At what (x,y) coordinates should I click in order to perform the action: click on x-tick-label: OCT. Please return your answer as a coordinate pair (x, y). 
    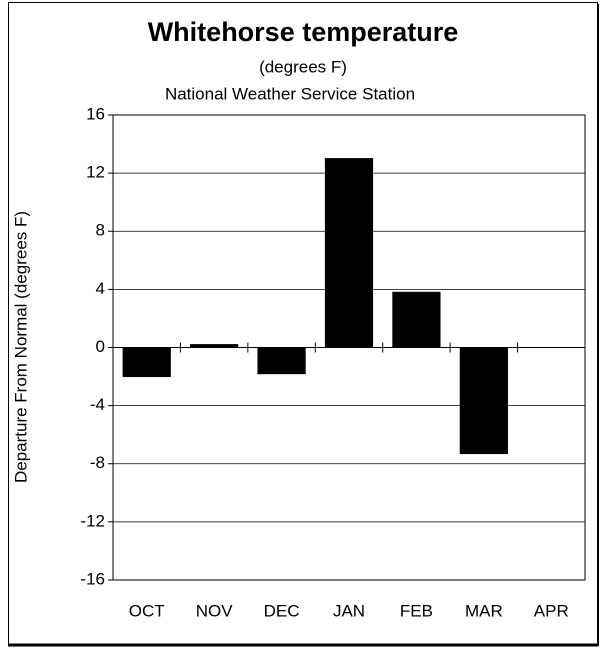
    Looking at the image, I should click on (147, 610).